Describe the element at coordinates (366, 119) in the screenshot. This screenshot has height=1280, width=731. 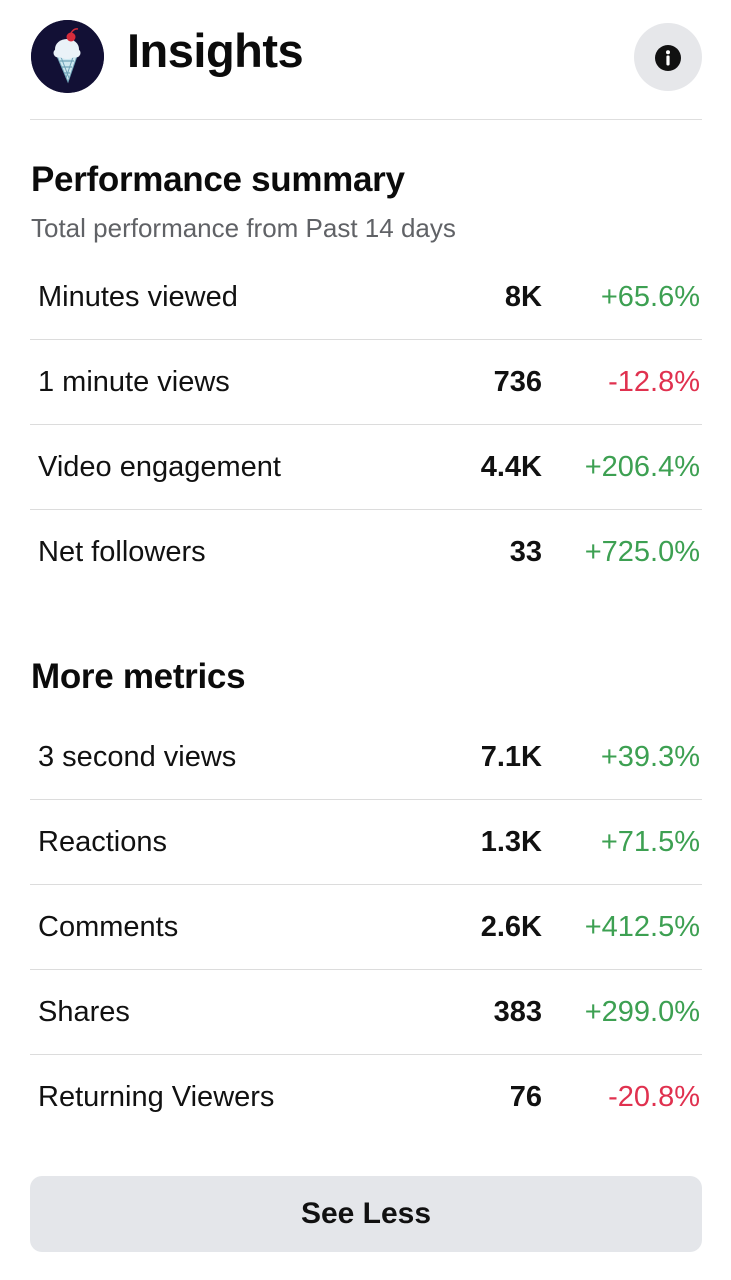
I see `header-divider` at that location.